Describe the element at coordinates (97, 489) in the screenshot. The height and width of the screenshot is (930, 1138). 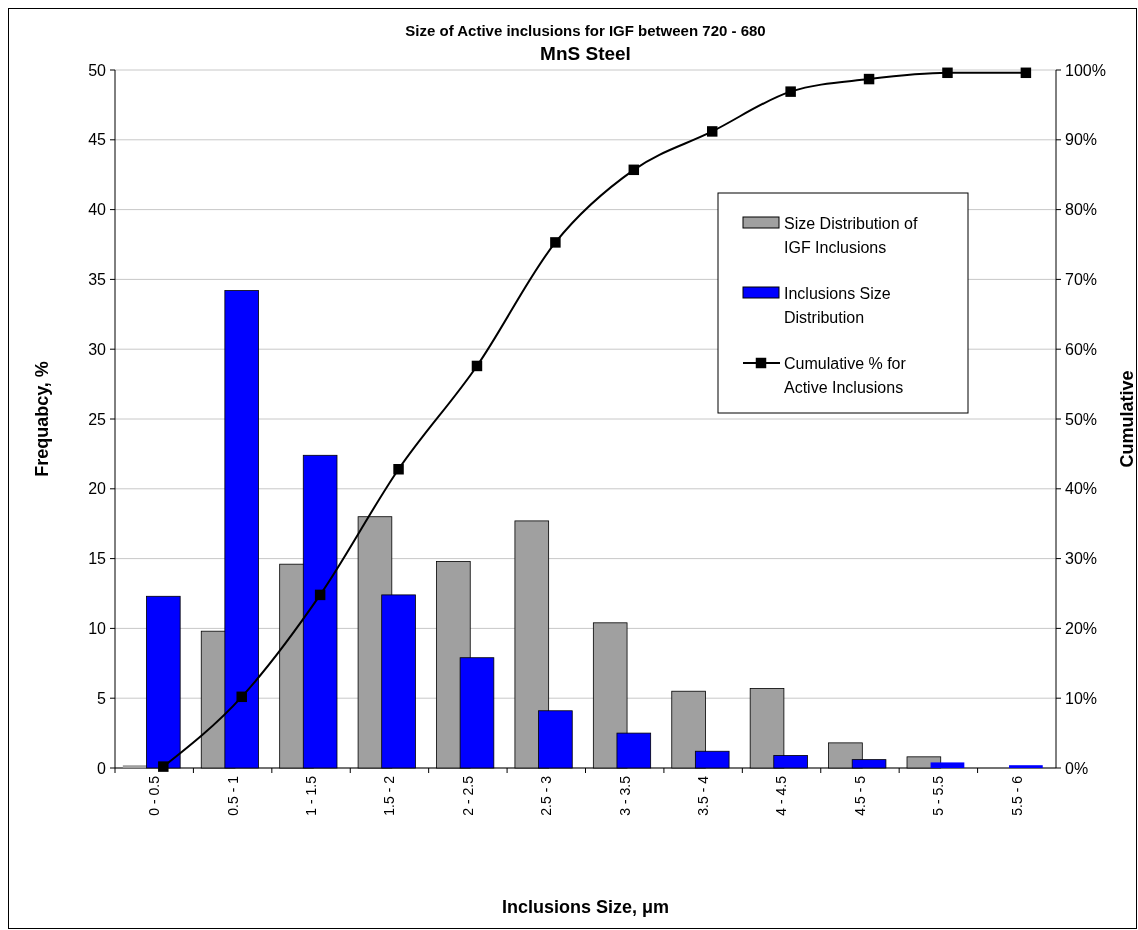
I see `y-tick-label: 20` at that location.